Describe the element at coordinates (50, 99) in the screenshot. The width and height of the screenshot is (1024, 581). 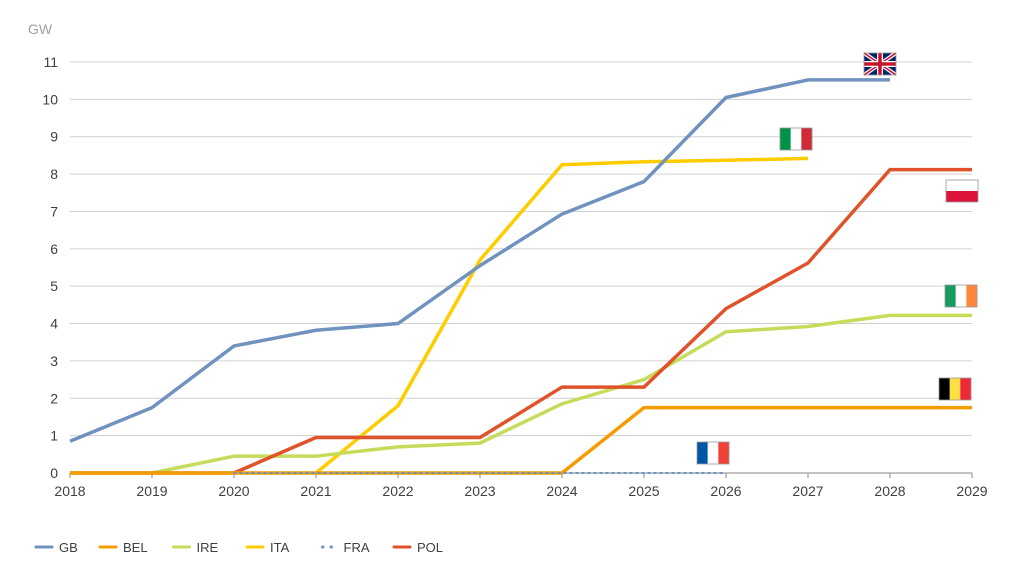
I see `y-tick-label: 10` at that location.